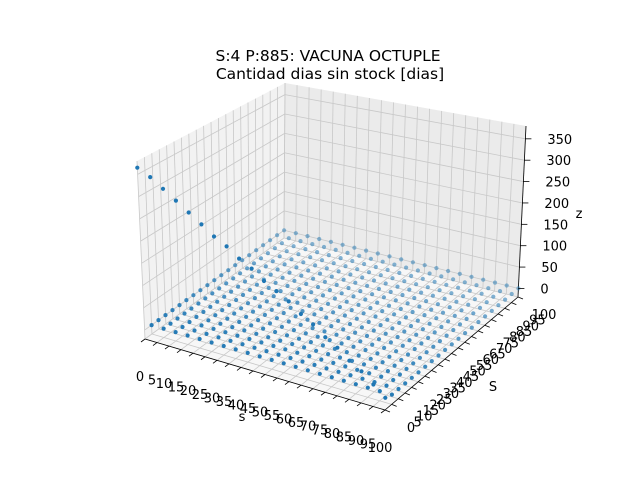 This screenshot has height=480, width=640. Describe the element at coordinates (320, 430) in the screenshot. I see `x-tick-label: 75` at that location.